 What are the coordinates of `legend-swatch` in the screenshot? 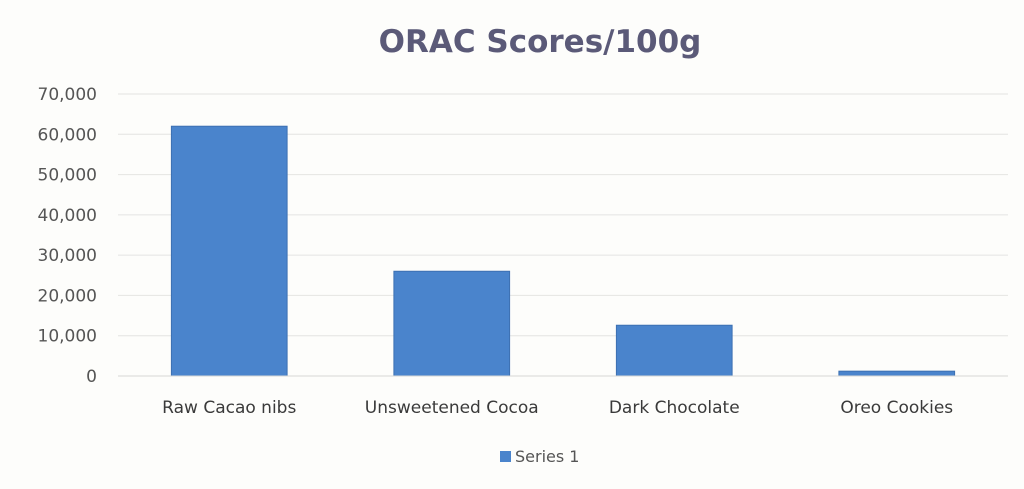 It's located at (505, 456).